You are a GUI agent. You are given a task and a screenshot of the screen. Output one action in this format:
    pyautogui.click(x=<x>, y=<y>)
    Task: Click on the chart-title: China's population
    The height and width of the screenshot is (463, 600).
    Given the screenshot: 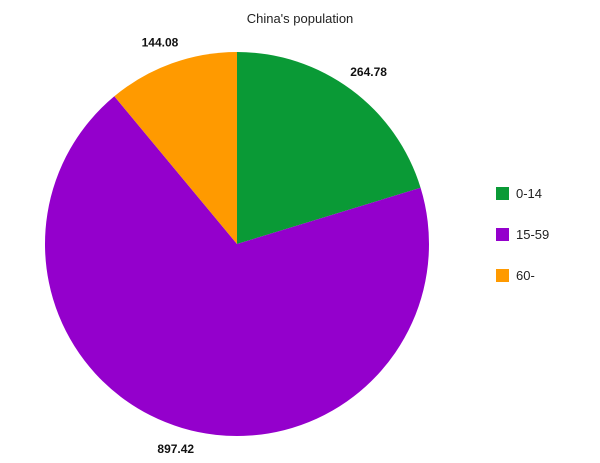 What is the action you would take?
    pyautogui.click(x=300, y=18)
    